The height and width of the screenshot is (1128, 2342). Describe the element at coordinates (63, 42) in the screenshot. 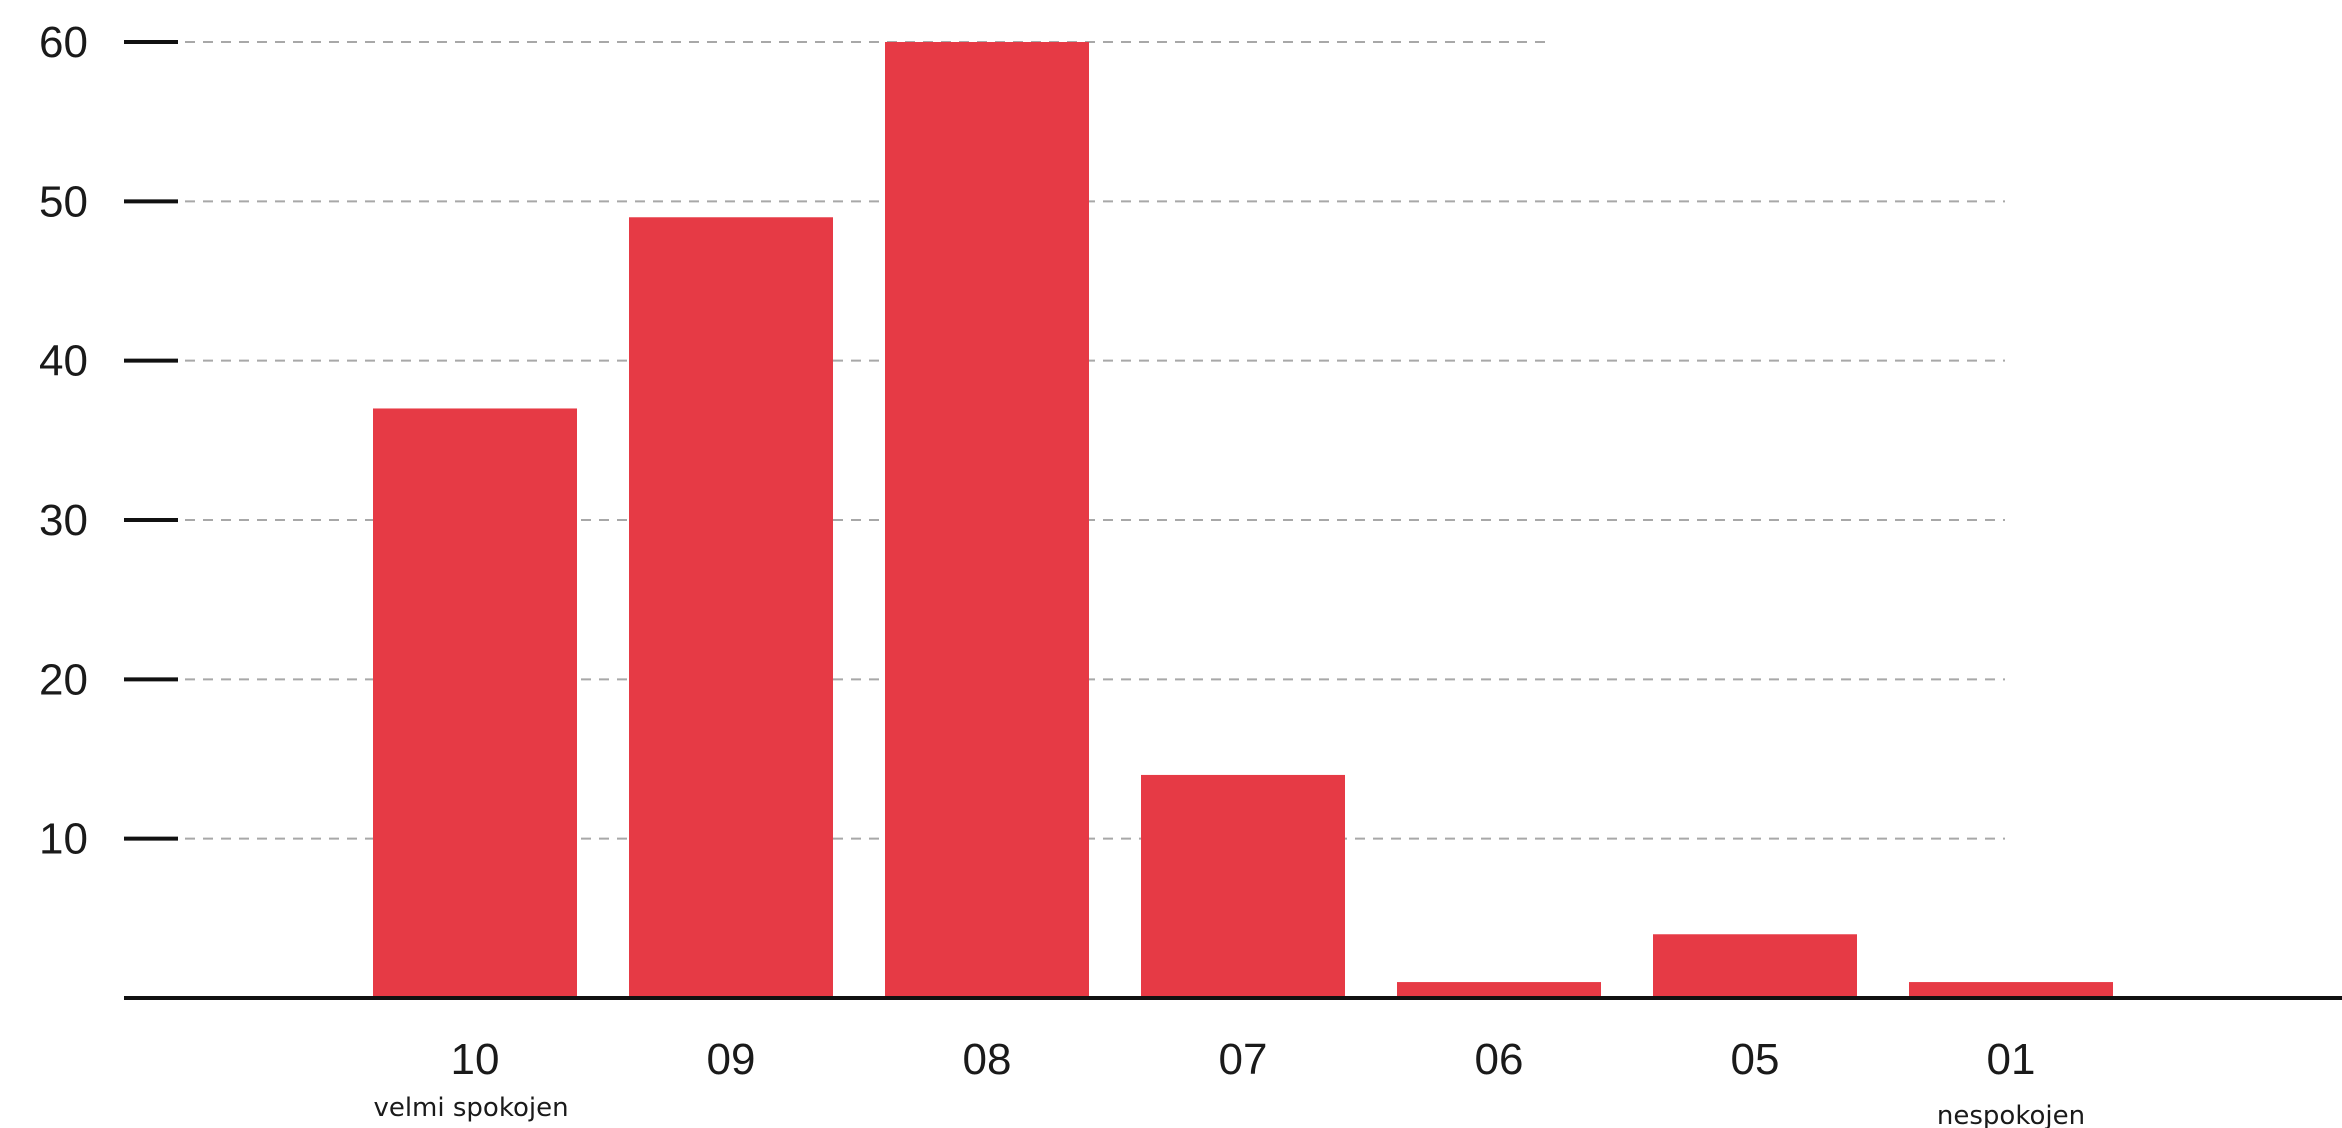

I see `y-tick-label-60: 60` at that location.